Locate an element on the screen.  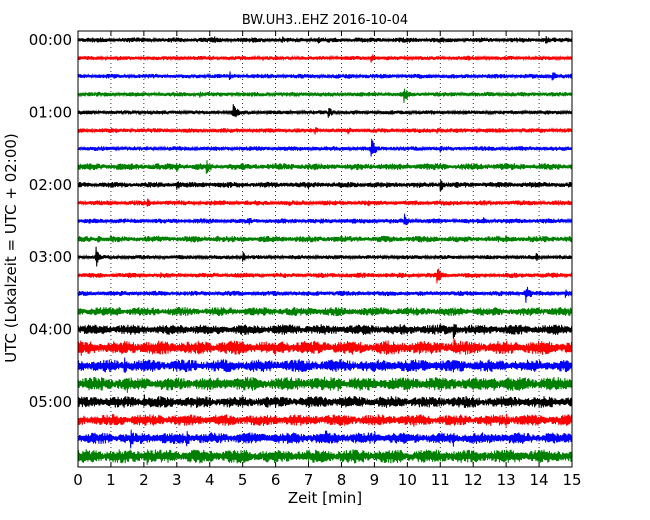
x-tick-label: 1 is located at coordinates (111, 480).